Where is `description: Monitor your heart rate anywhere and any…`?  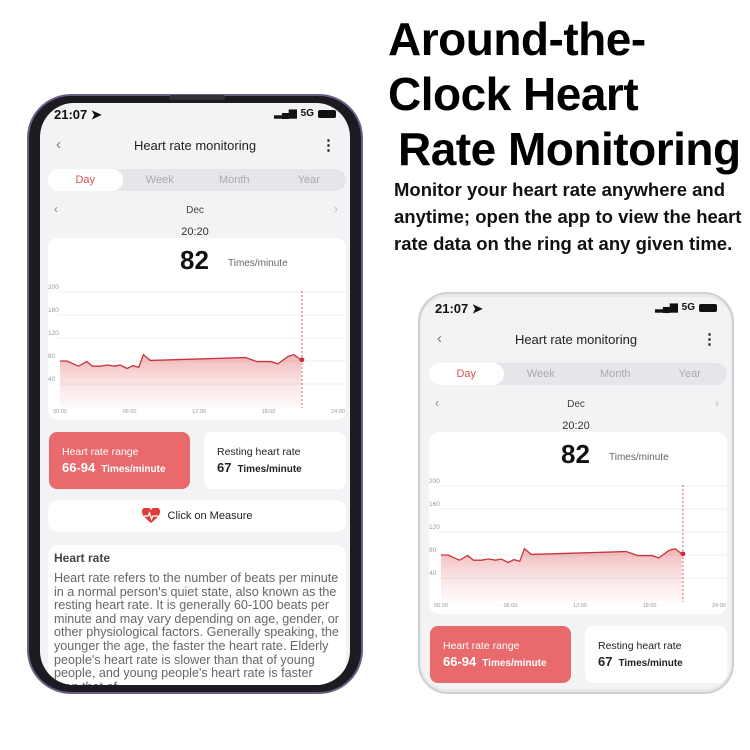 description: Monitor your heart rate anywhere and any… is located at coordinates (568, 216).